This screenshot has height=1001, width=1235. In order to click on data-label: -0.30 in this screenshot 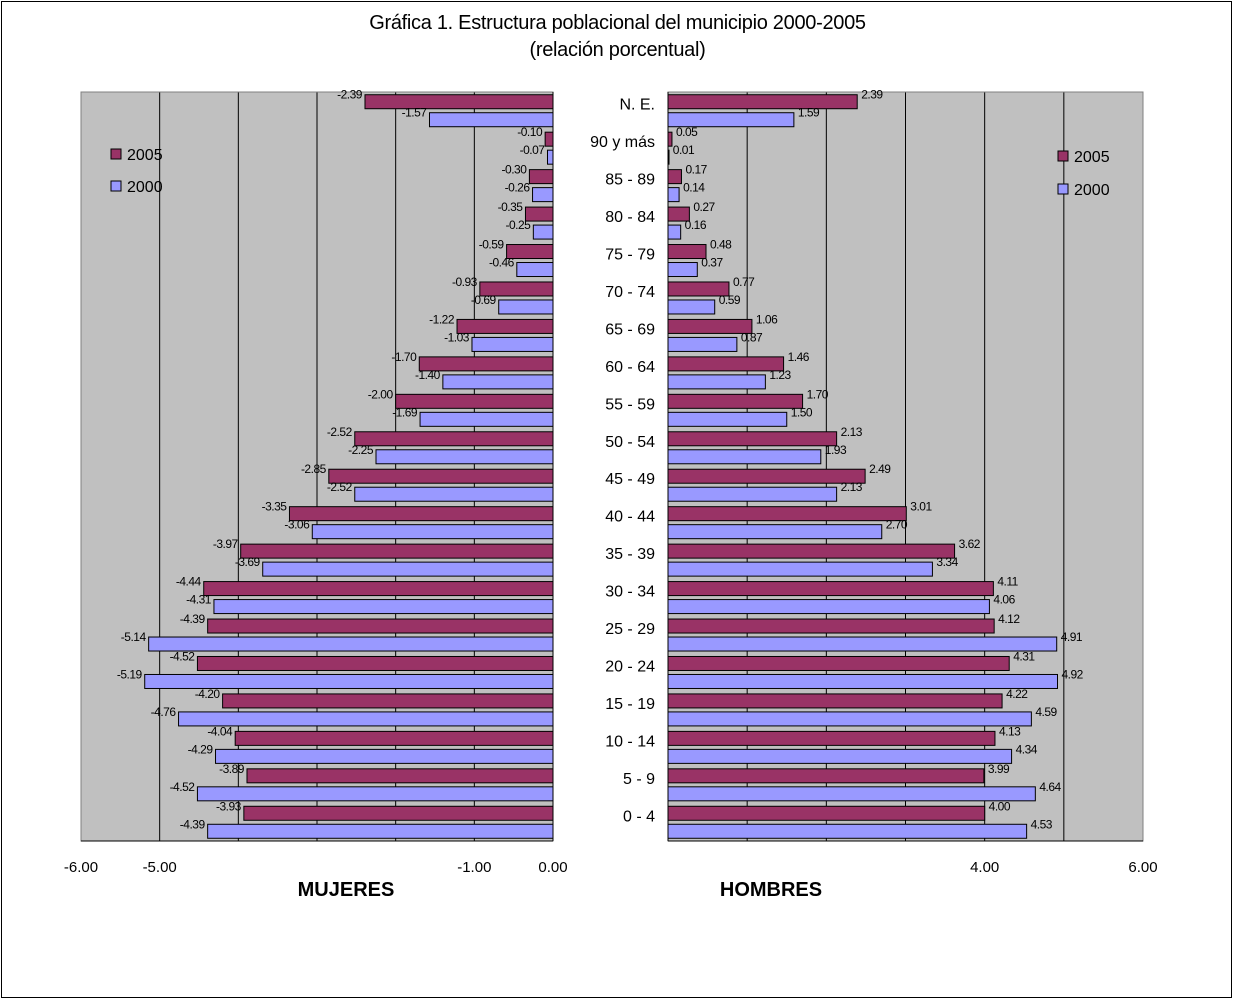, I will do `click(515, 170)`.